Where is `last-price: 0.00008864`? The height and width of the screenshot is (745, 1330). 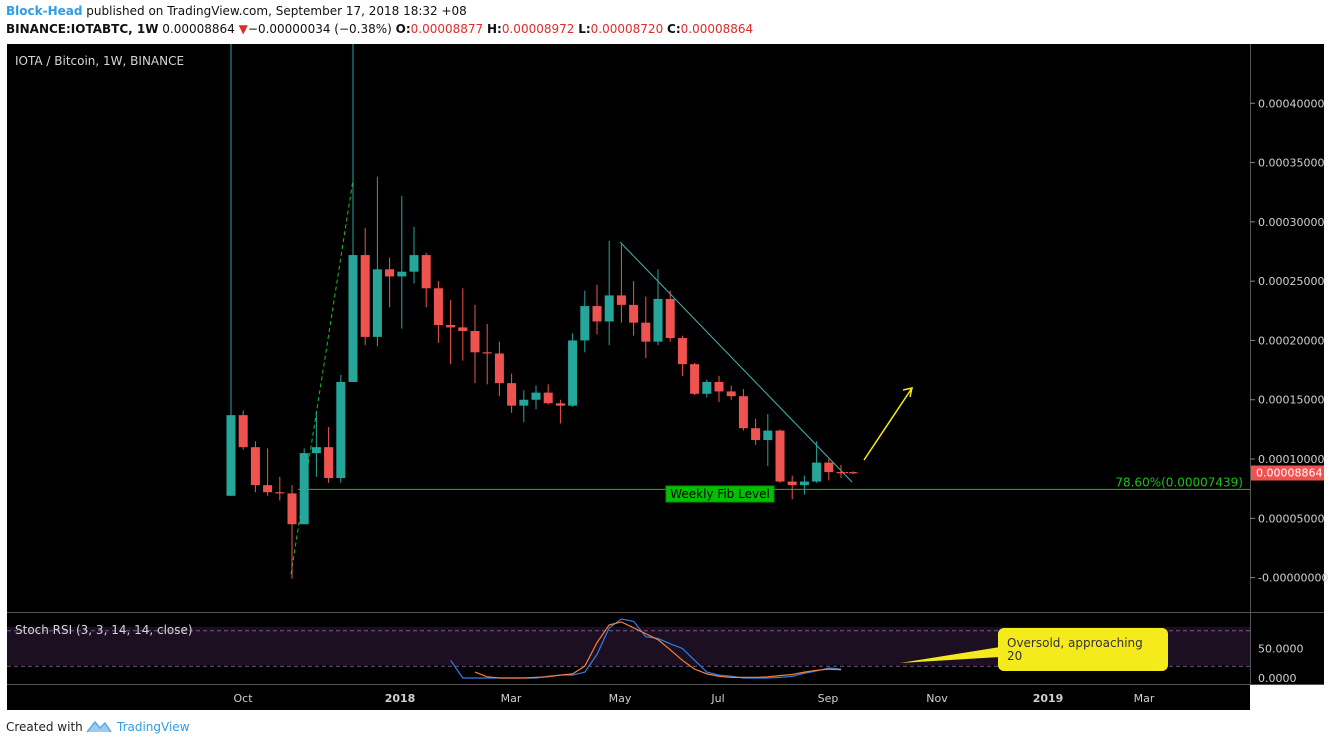 last-price: 0.00008864 is located at coordinates (198, 29).